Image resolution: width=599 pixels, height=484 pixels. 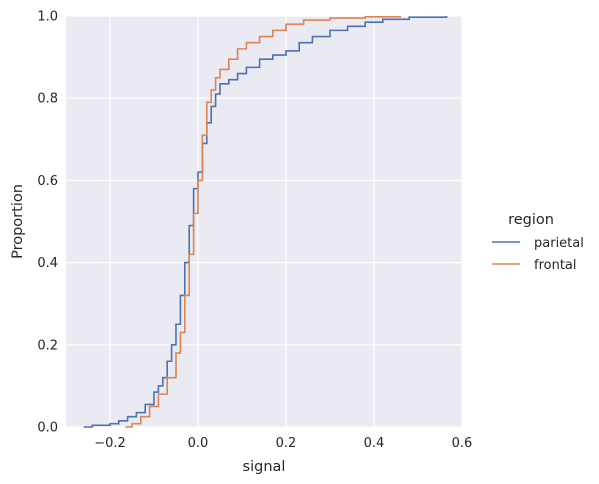 I want to click on y-tick-label: 1.0, so click(x=47, y=17).